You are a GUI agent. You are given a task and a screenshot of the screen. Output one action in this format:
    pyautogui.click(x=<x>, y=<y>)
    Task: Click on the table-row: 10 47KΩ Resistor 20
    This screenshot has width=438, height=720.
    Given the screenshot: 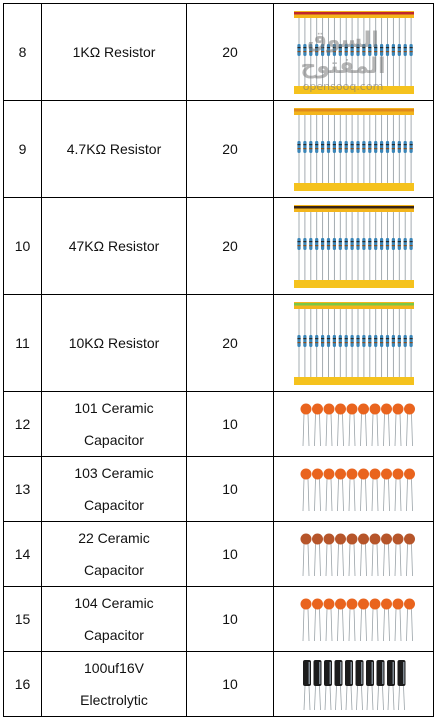 What is the action you would take?
    pyautogui.click(x=218, y=246)
    